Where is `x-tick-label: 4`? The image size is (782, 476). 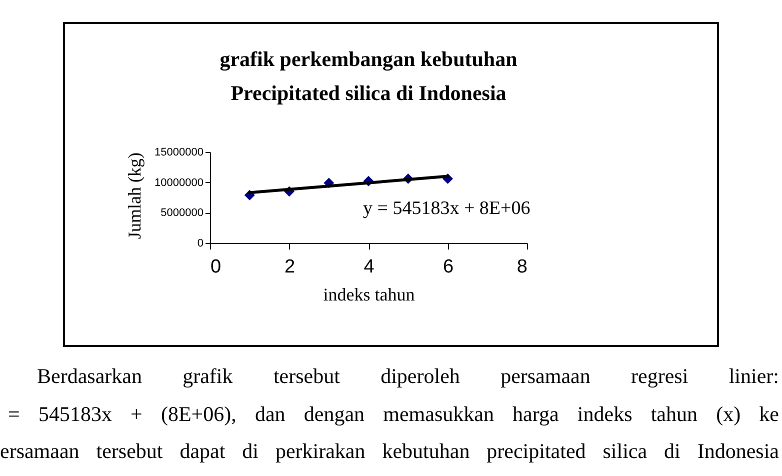
x-tick-label: 4 is located at coordinates (369, 267).